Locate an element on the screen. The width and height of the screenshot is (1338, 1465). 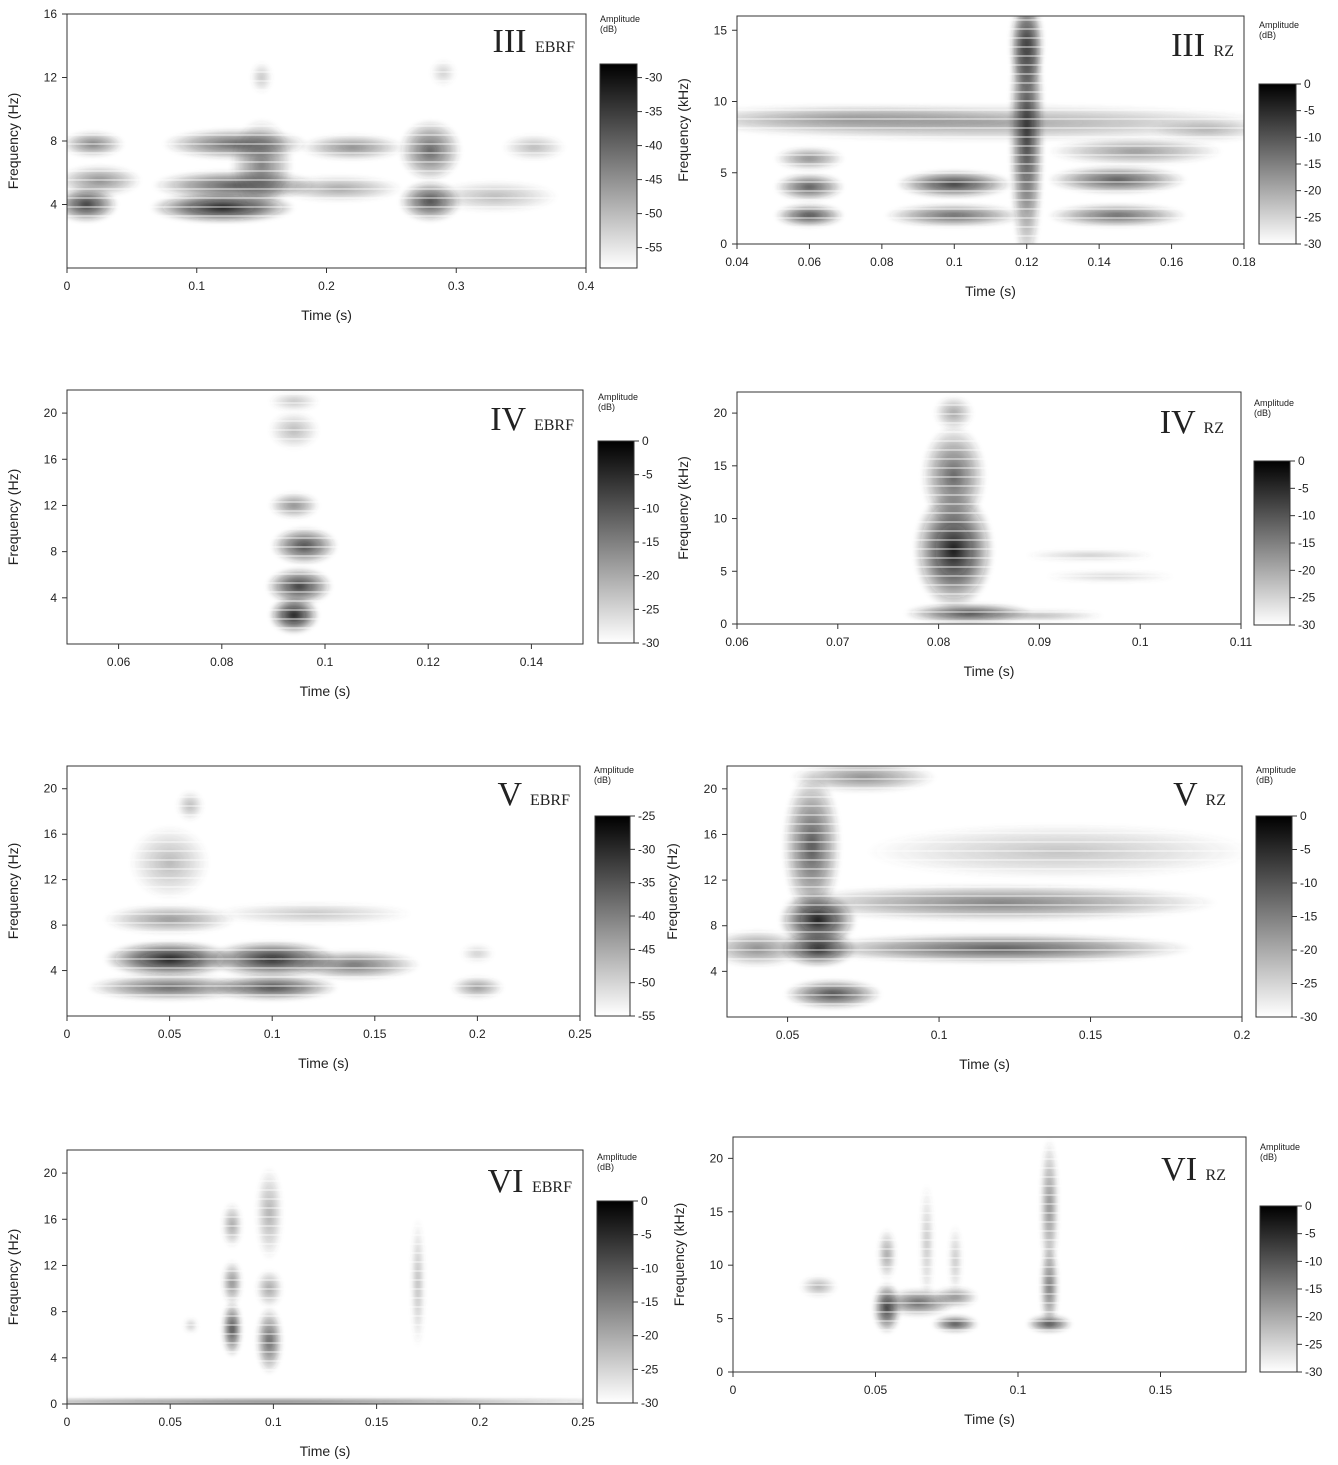
x-tick-label: 0.09 is located at coordinates (1040, 642).